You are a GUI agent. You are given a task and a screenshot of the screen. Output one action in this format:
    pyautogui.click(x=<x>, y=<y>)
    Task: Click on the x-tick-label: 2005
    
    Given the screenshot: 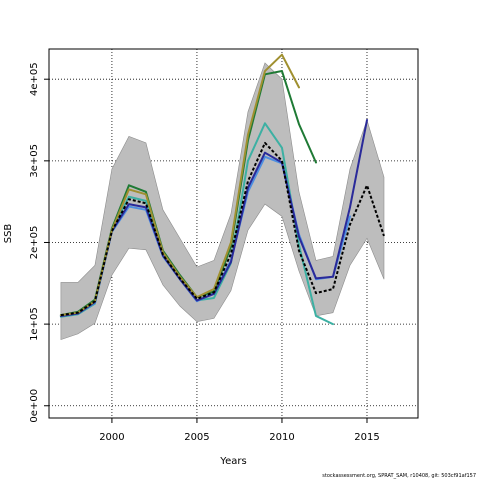 What is the action you would take?
    pyautogui.click(x=196, y=437)
    